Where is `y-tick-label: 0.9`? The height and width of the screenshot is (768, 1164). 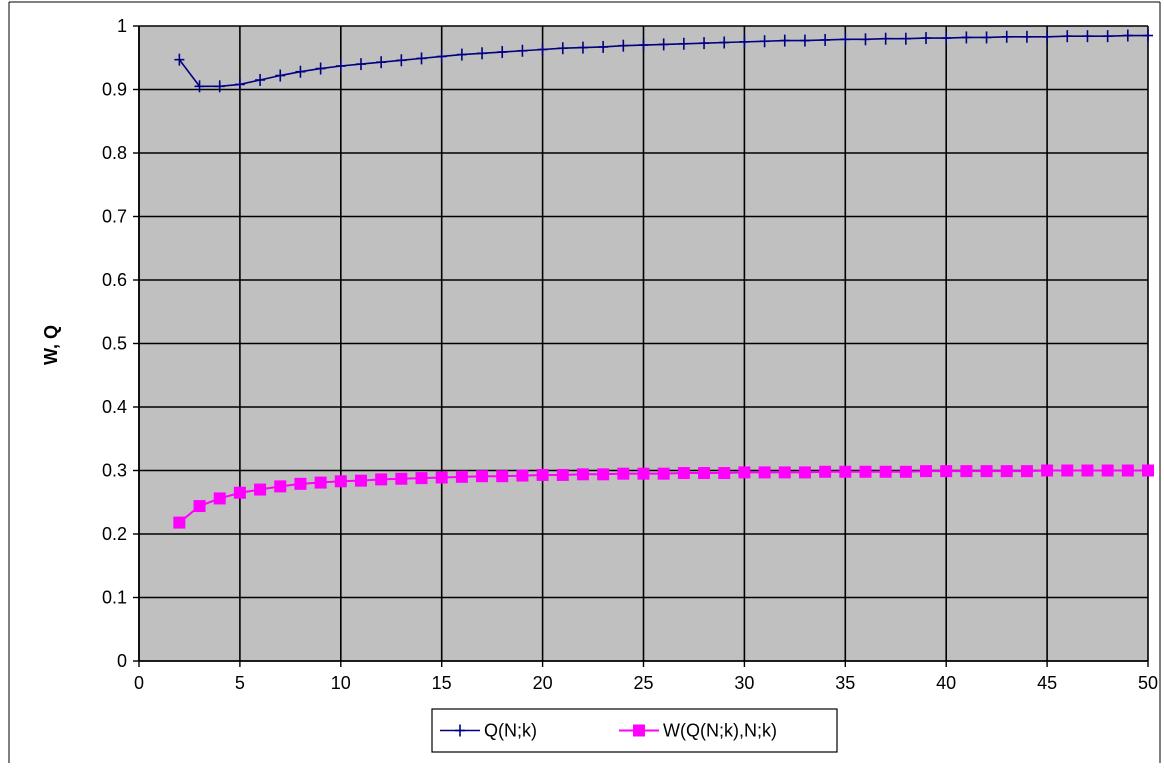 y-tick-label: 0.9 is located at coordinates (114, 90).